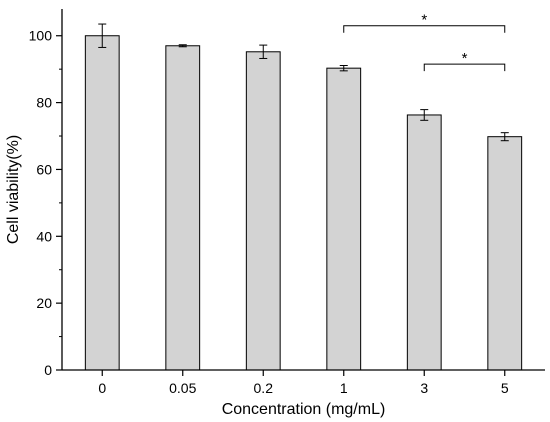 This screenshot has width=550, height=422. Describe the element at coordinates (424, 42) in the screenshot. I see `significance-layer: **` at that location.